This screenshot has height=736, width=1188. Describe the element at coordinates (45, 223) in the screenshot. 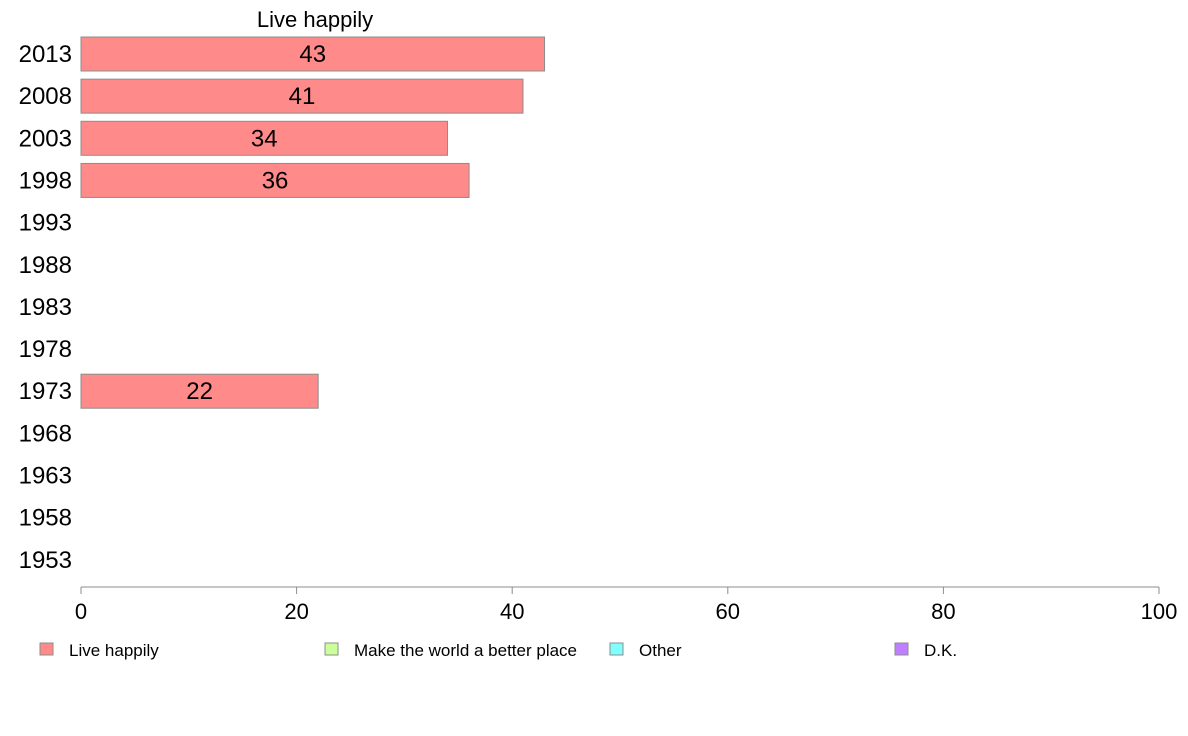

I see `category-label: 1993` at that location.